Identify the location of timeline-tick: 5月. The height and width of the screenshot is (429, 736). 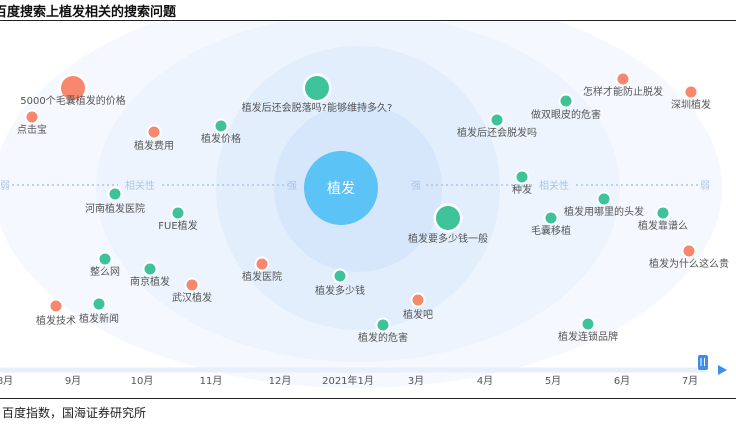
(553, 381).